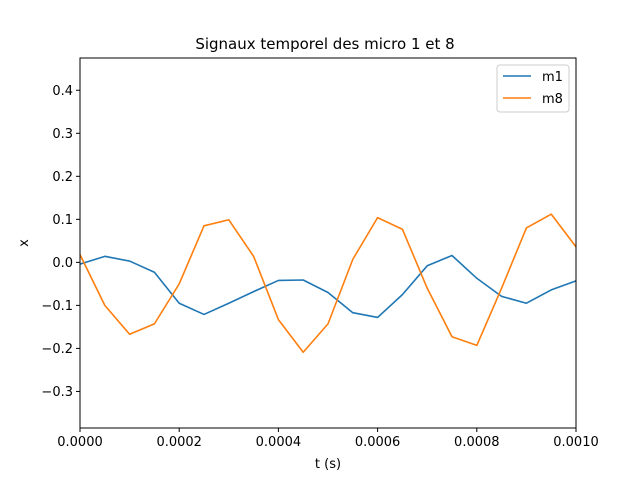  What do you see at coordinates (179, 442) in the screenshot?
I see `x-tick-label: 0.0002` at bounding box center [179, 442].